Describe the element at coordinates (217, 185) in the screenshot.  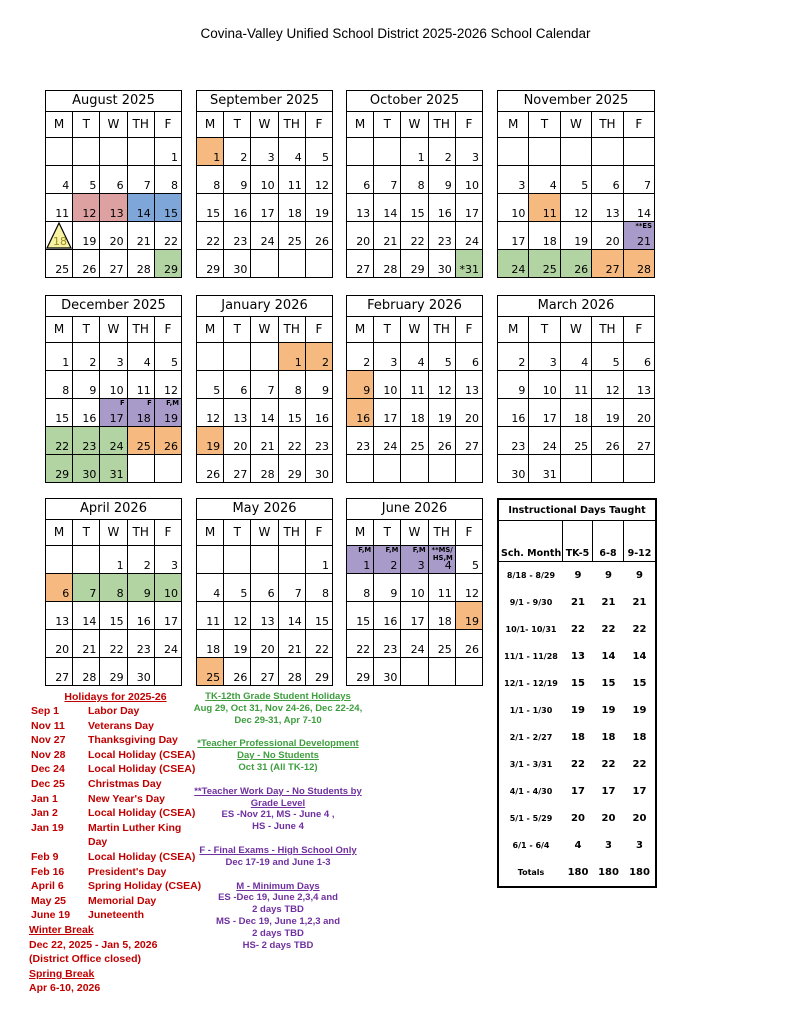
I see `day-number: 8` at that location.